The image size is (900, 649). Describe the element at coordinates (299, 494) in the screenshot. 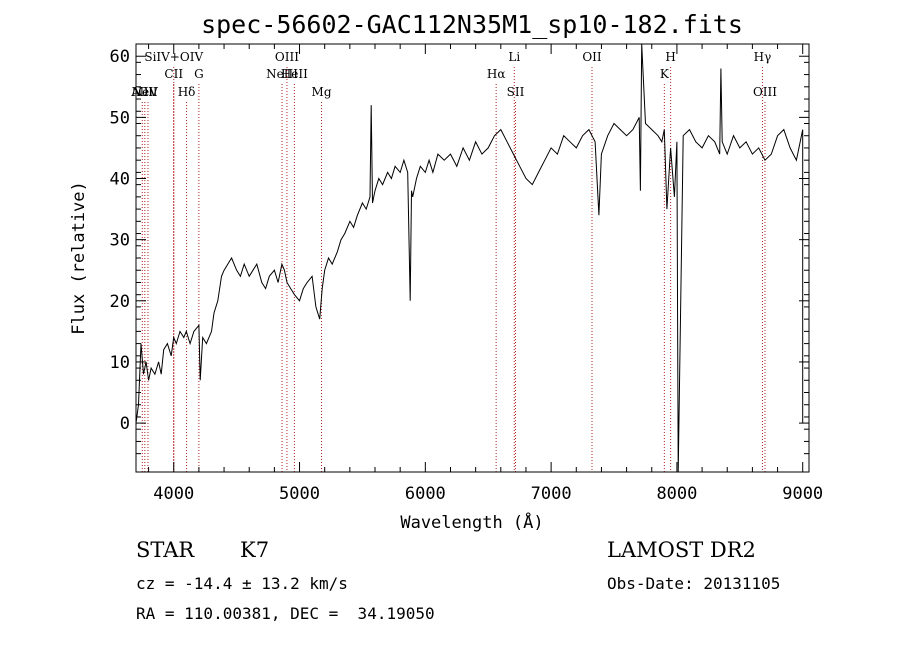

I see `x-tick-label: 5000` at that location.